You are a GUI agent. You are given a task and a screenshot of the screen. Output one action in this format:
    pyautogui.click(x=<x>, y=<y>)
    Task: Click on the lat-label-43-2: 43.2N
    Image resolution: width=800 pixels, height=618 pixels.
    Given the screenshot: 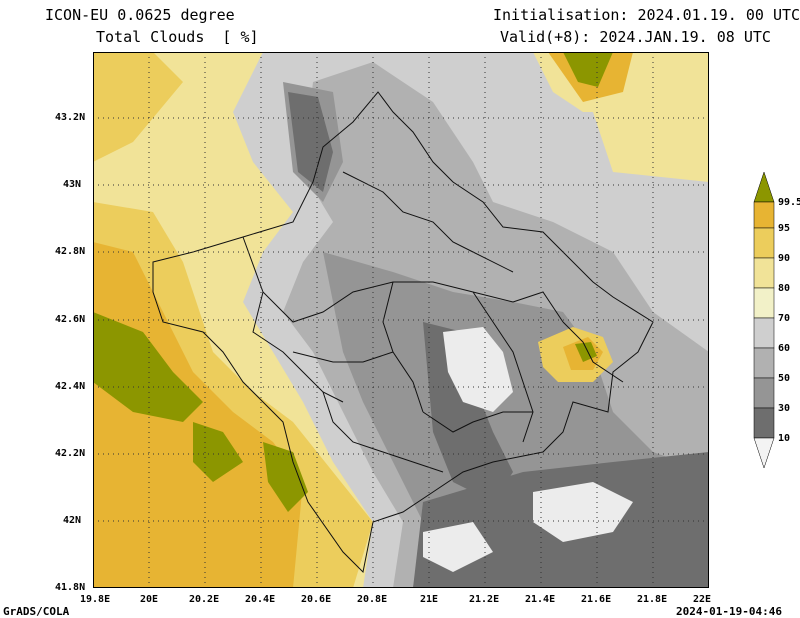 What is the action you would take?
    pyautogui.click(x=70, y=117)
    